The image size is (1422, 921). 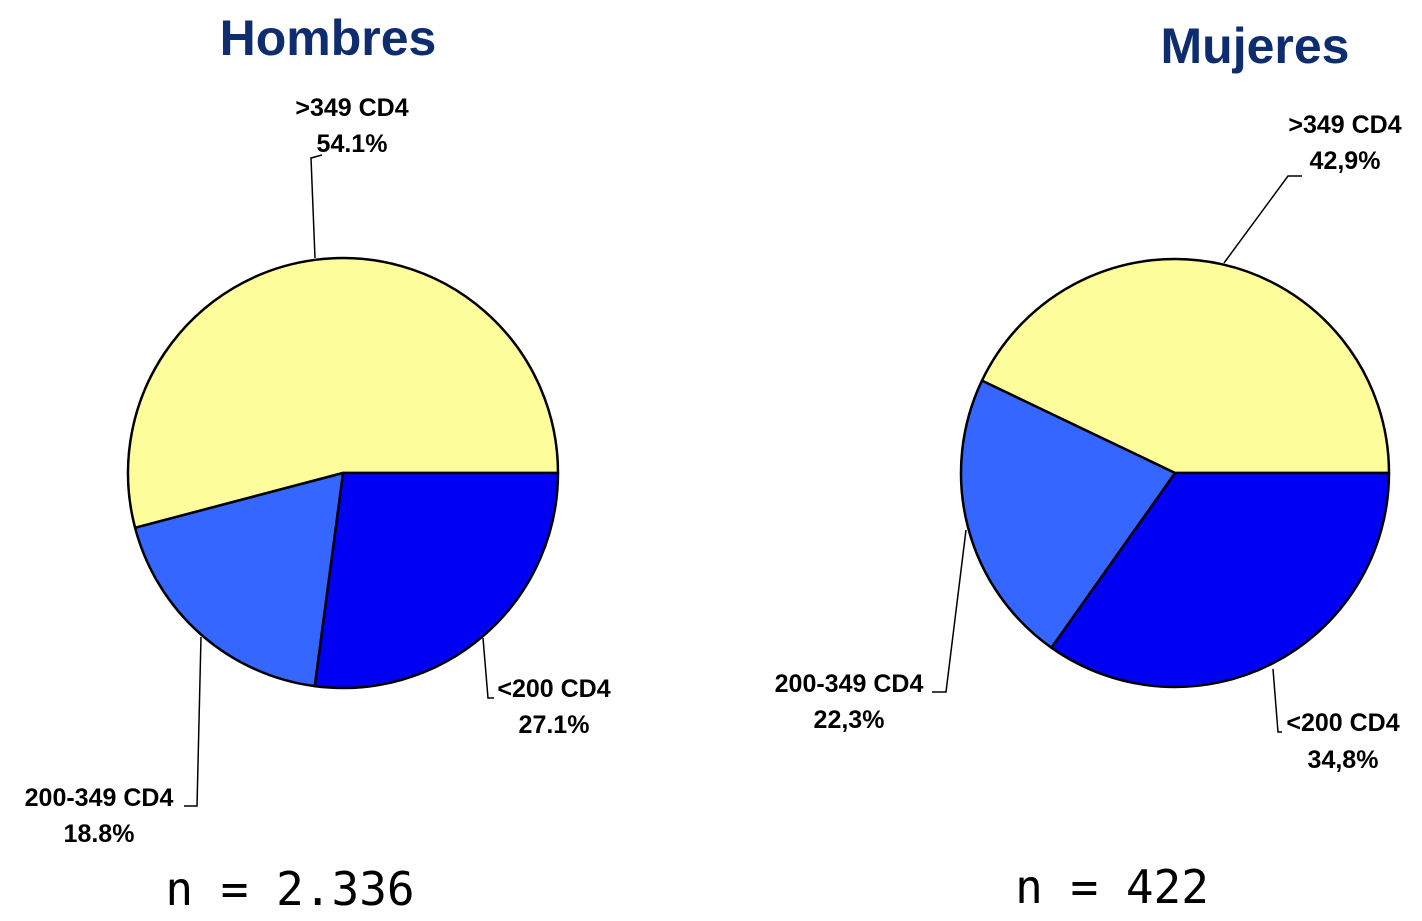 I want to click on label-mujeres-200349: 200-349 CD4, so click(x=849, y=684).